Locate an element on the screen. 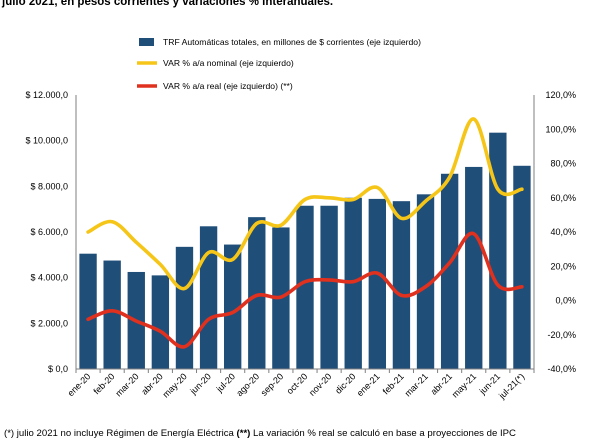 The image size is (594, 445). y-tick-label-left: $ 10.000,0 is located at coordinates (46, 141).